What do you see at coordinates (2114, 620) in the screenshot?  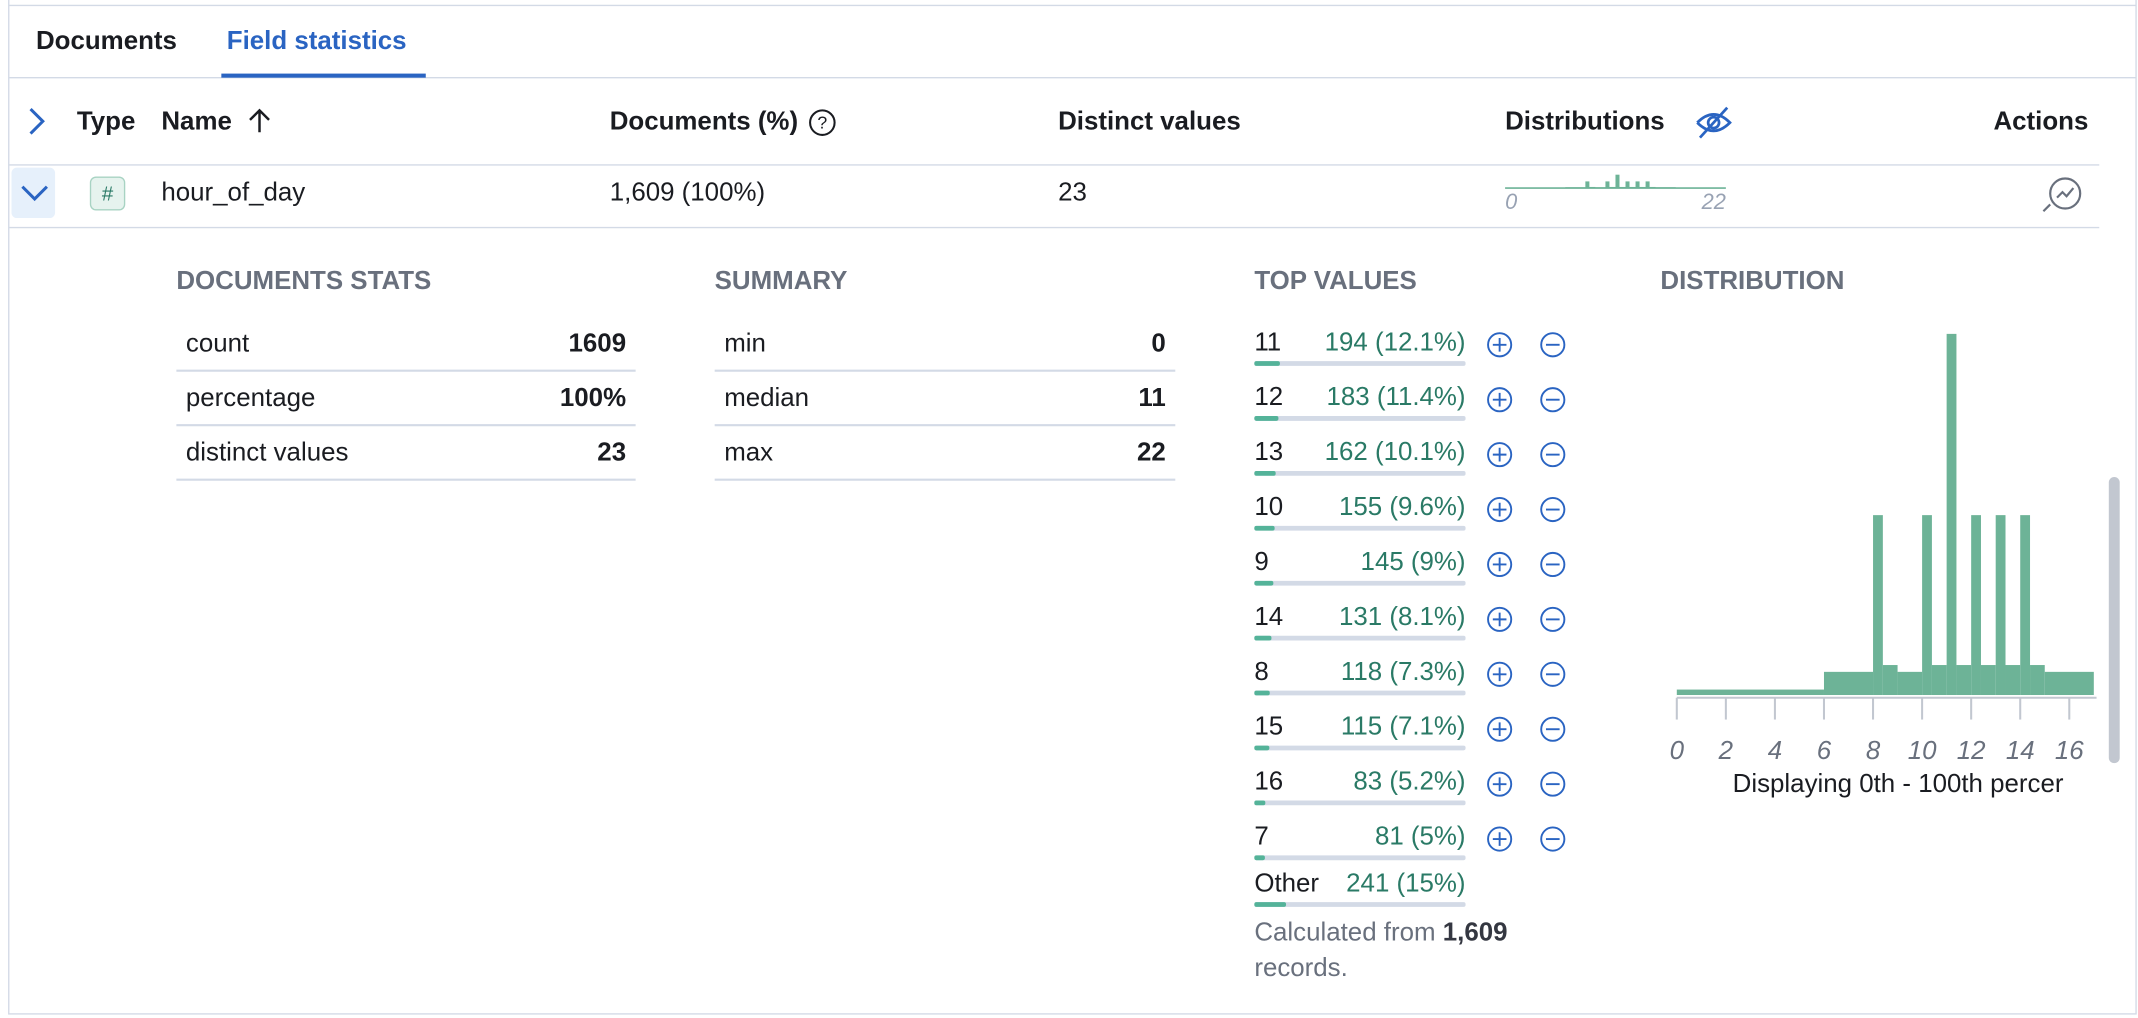 I see `scrollbar` at bounding box center [2114, 620].